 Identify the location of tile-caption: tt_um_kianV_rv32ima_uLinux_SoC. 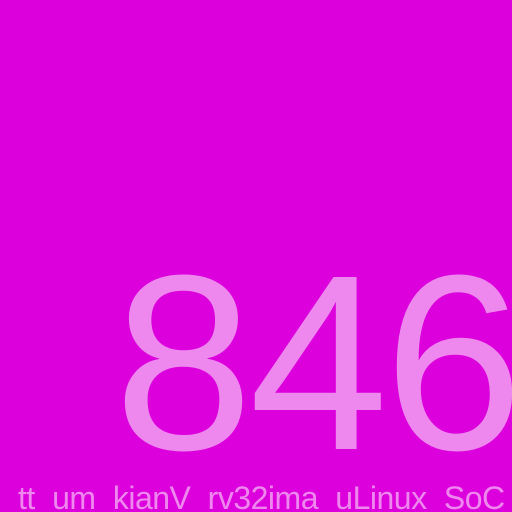
(261, 496).